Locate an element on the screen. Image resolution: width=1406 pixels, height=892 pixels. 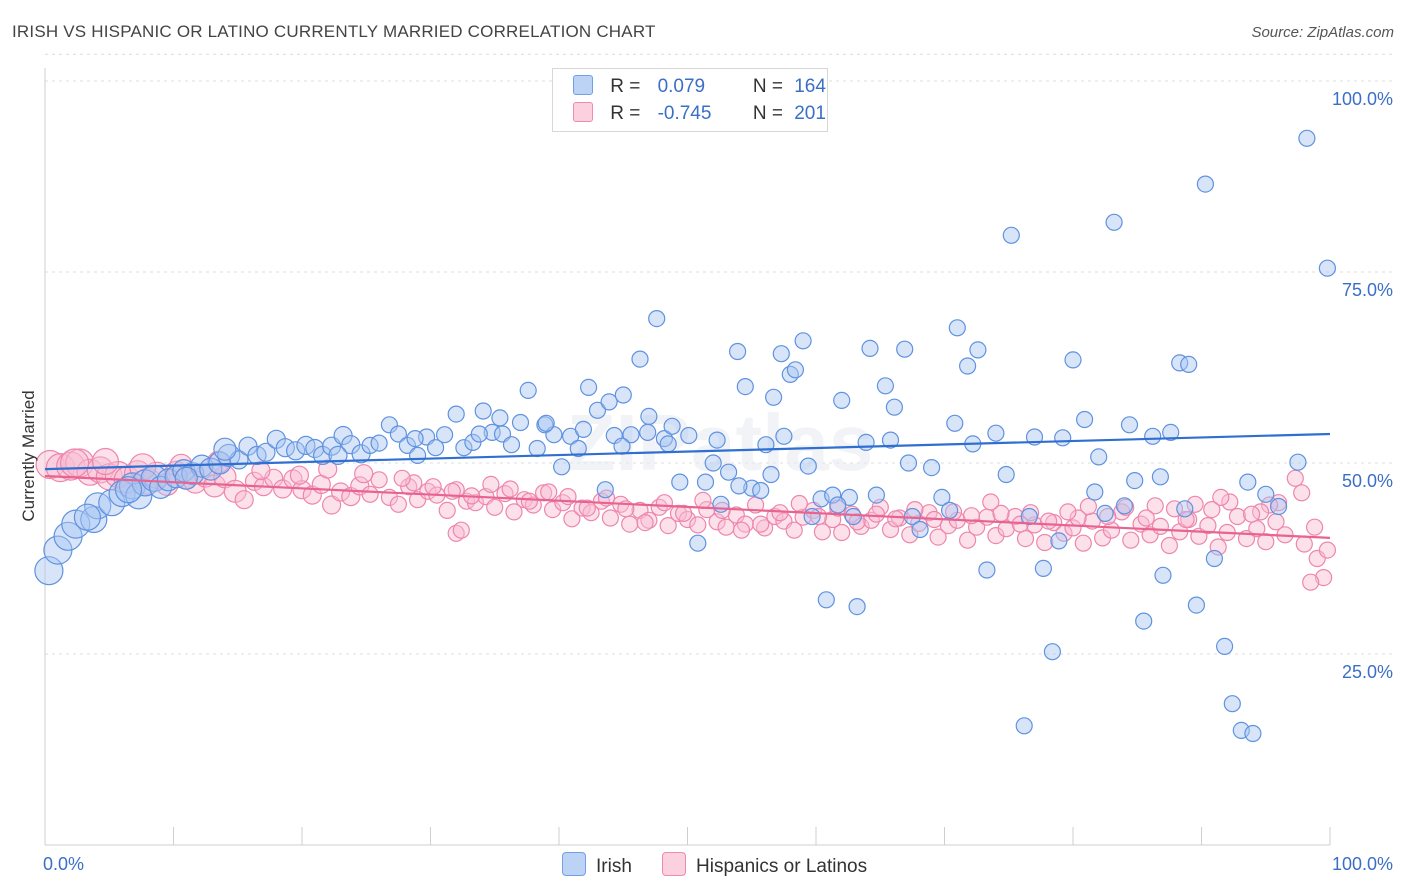
legend-row-hispanic: R = -0.745 N = 201 is located at coordinates (699, 114).